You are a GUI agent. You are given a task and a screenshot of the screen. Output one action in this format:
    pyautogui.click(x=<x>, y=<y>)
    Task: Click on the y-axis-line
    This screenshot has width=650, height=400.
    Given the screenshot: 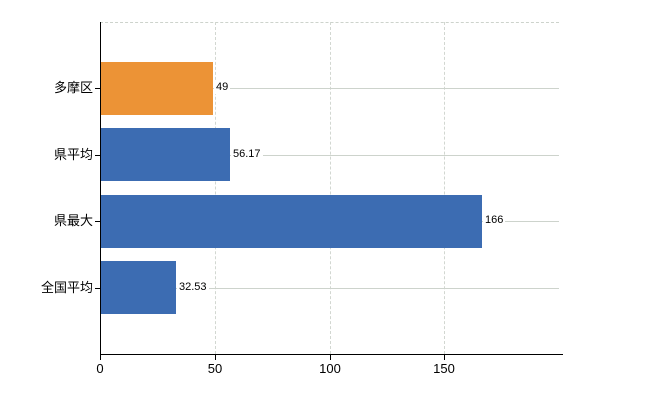 What is the action you would take?
    pyautogui.click(x=100, y=188)
    